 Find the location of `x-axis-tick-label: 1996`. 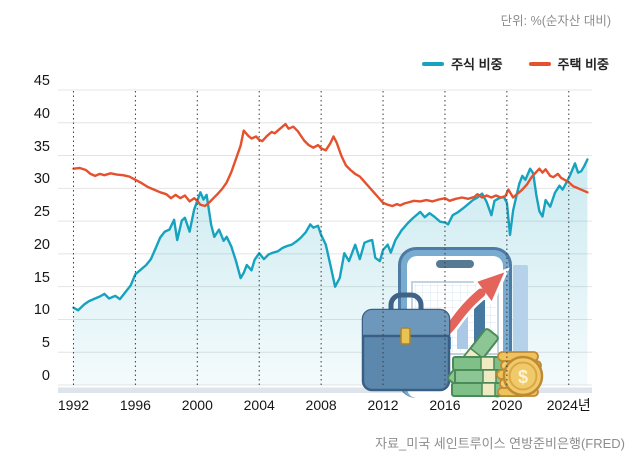

x-axis-tick-label: 1996 is located at coordinates (135, 405).